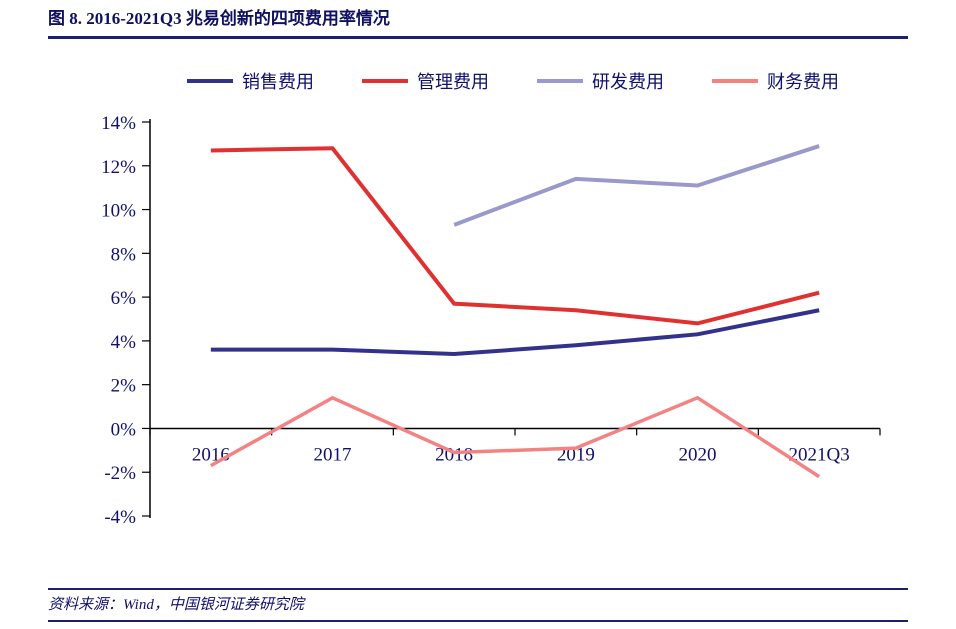 Image resolution: width=956 pixels, height=629 pixels. I want to click on y-tick-label: 6%, so click(124, 298).